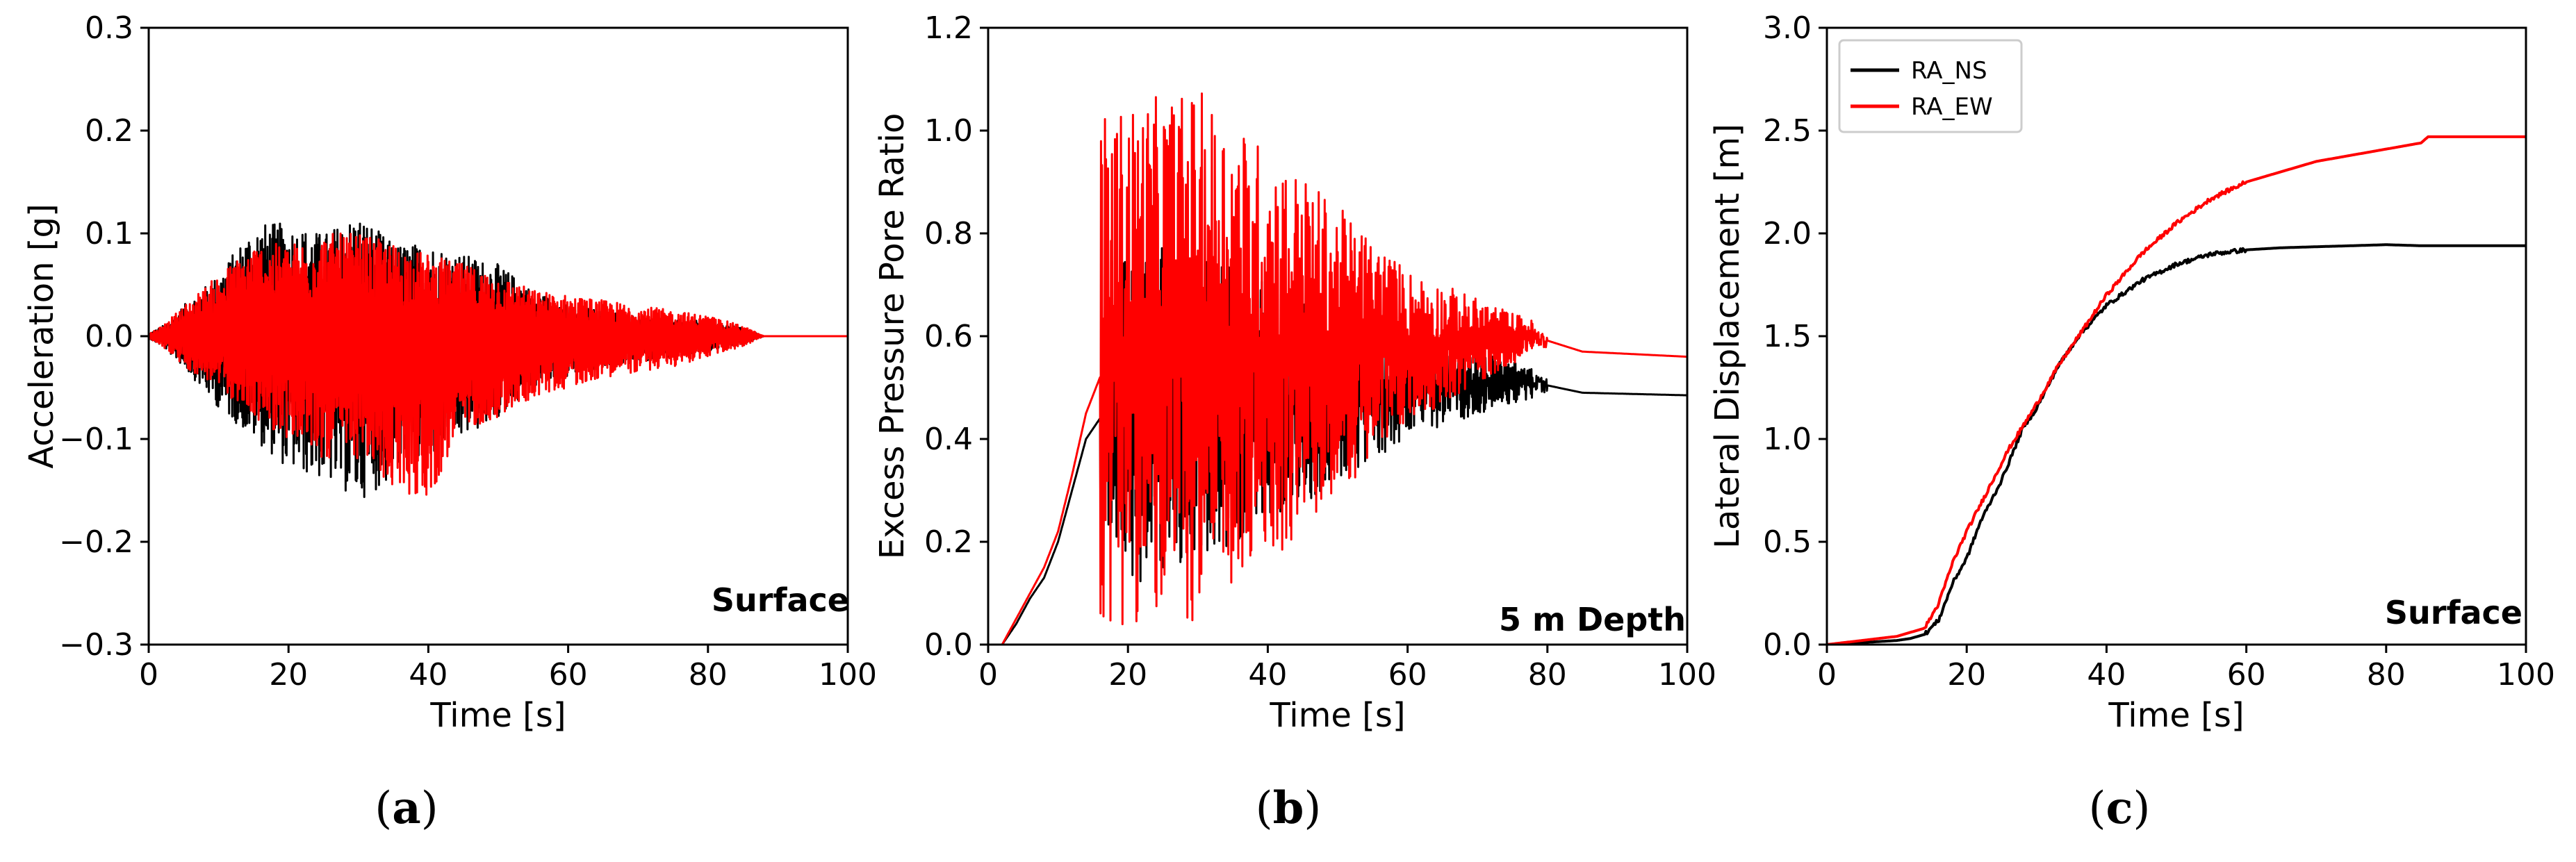  Describe the element at coordinates (109, 233) in the screenshot. I see `y-tick-label: 0.1` at that location.